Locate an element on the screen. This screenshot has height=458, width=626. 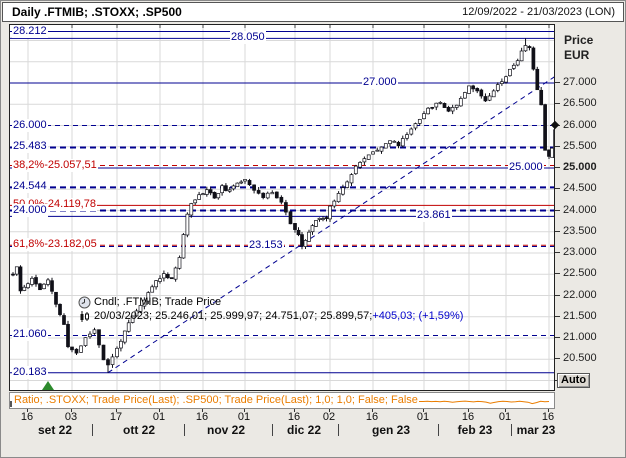
price-level-label: 61,8%-23.182,05 is located at coordinates (55, 245).